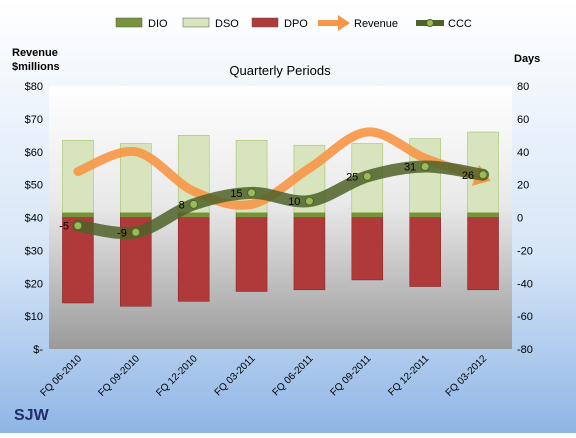 This screenshot has height=438, width=576. I want to click on left-tick-label: $10, so click(34, 317).